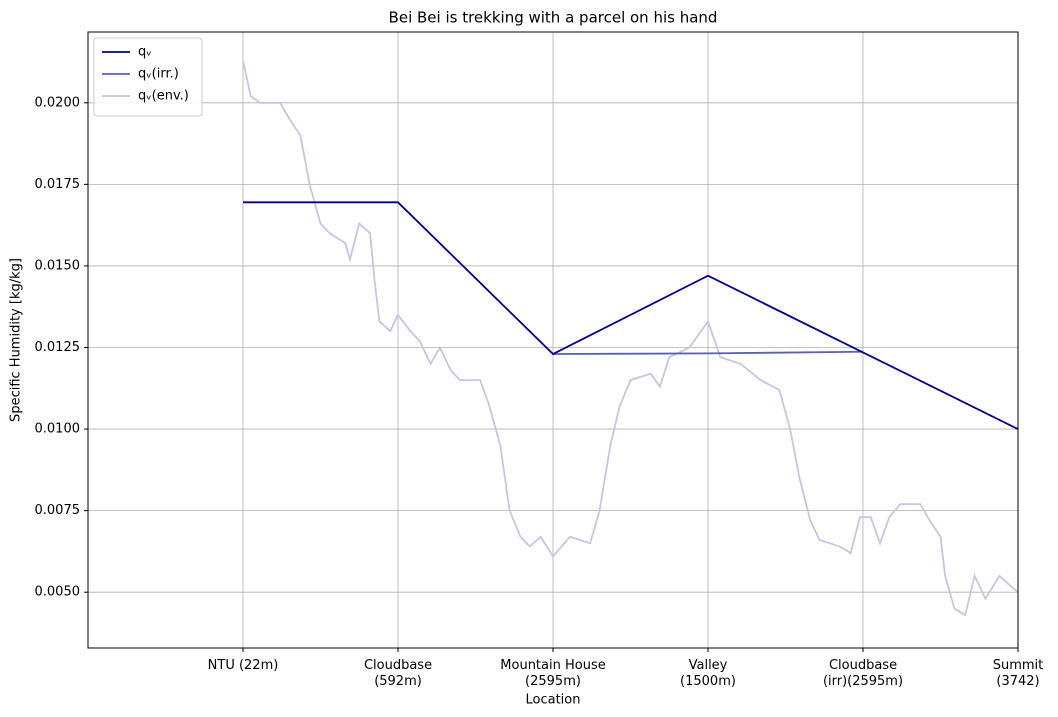  Describe the element at coordinates (58, 429) in the screenshot. I see `y-tick-label: 0.0100` at that location.